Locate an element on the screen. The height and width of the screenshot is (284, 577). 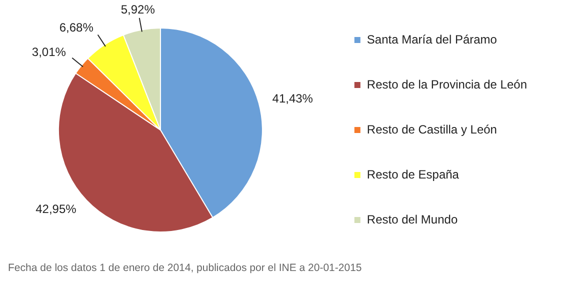
data-label: 41,43% is located at coordinates (293, 98).